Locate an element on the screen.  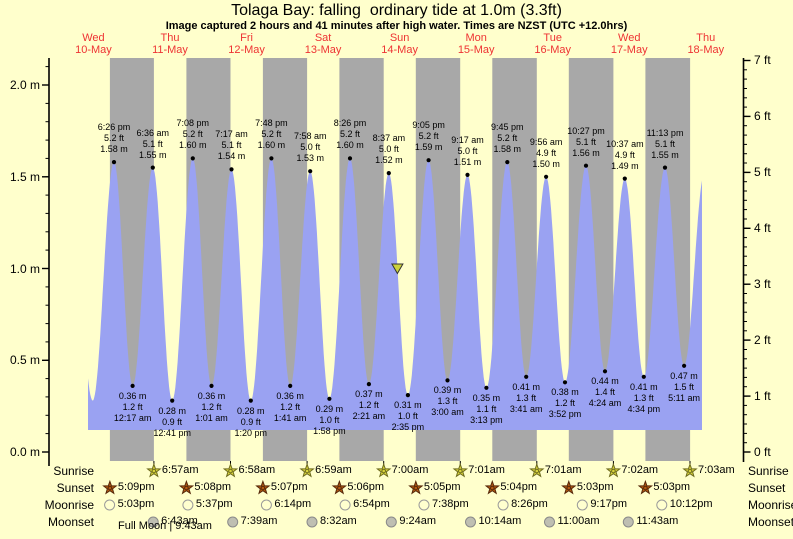
day-label: Sun 14-May is located at coordinates (400, 44).